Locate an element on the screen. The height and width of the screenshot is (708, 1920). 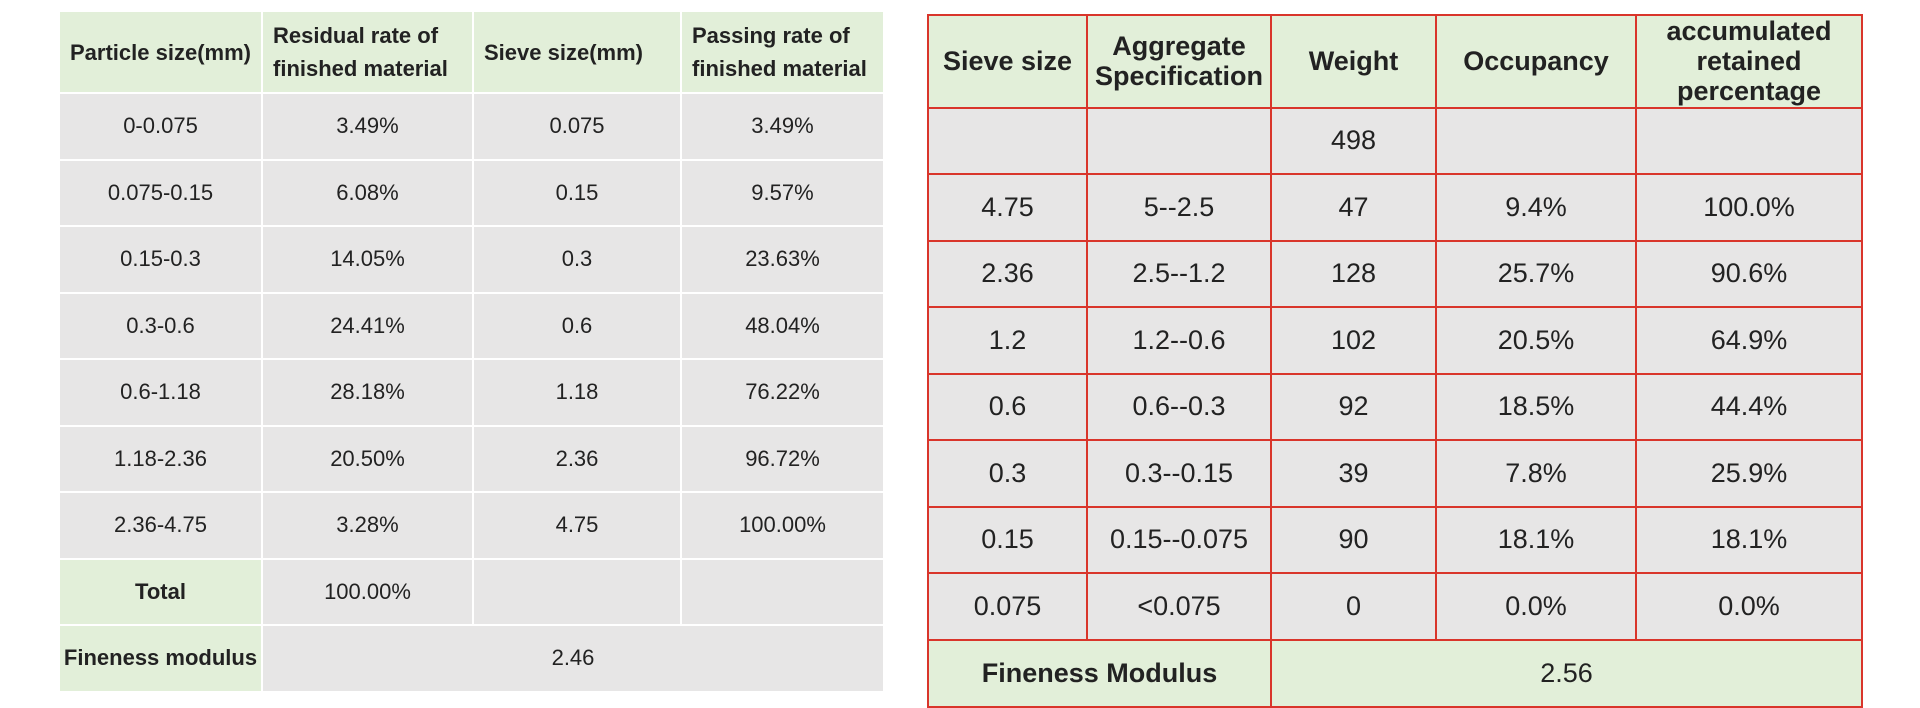
table-cell: 0.6-1.18 is located at coordinates (160, 392).